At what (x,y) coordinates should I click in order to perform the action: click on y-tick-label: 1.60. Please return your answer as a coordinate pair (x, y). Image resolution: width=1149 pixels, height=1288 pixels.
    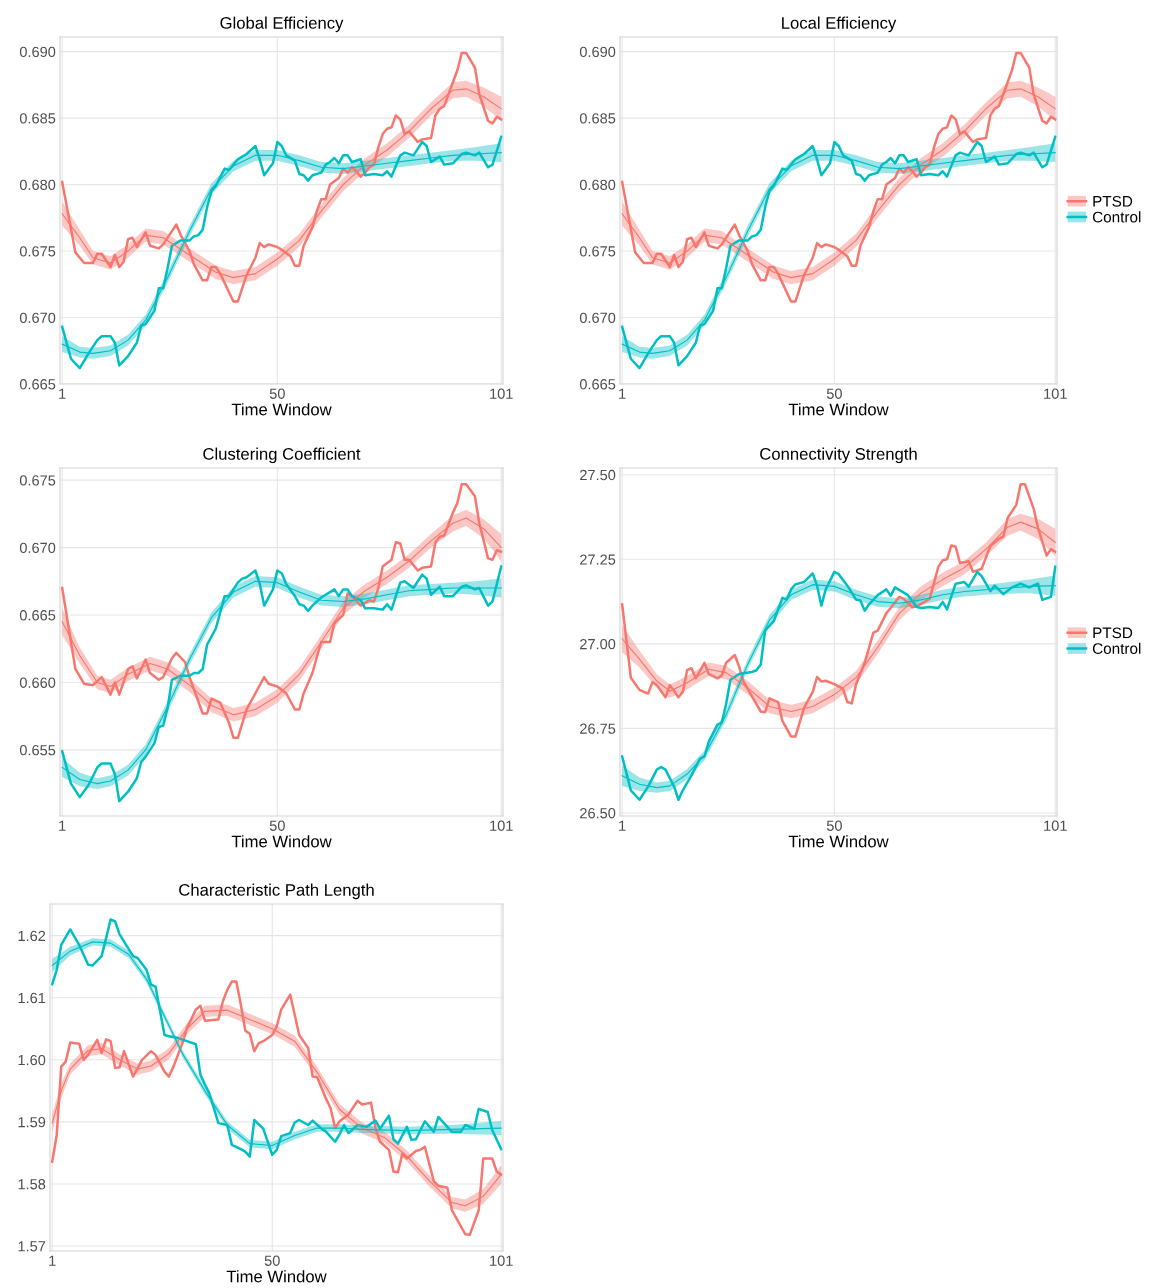
    Looking at the image, I should click on (32, 1060).